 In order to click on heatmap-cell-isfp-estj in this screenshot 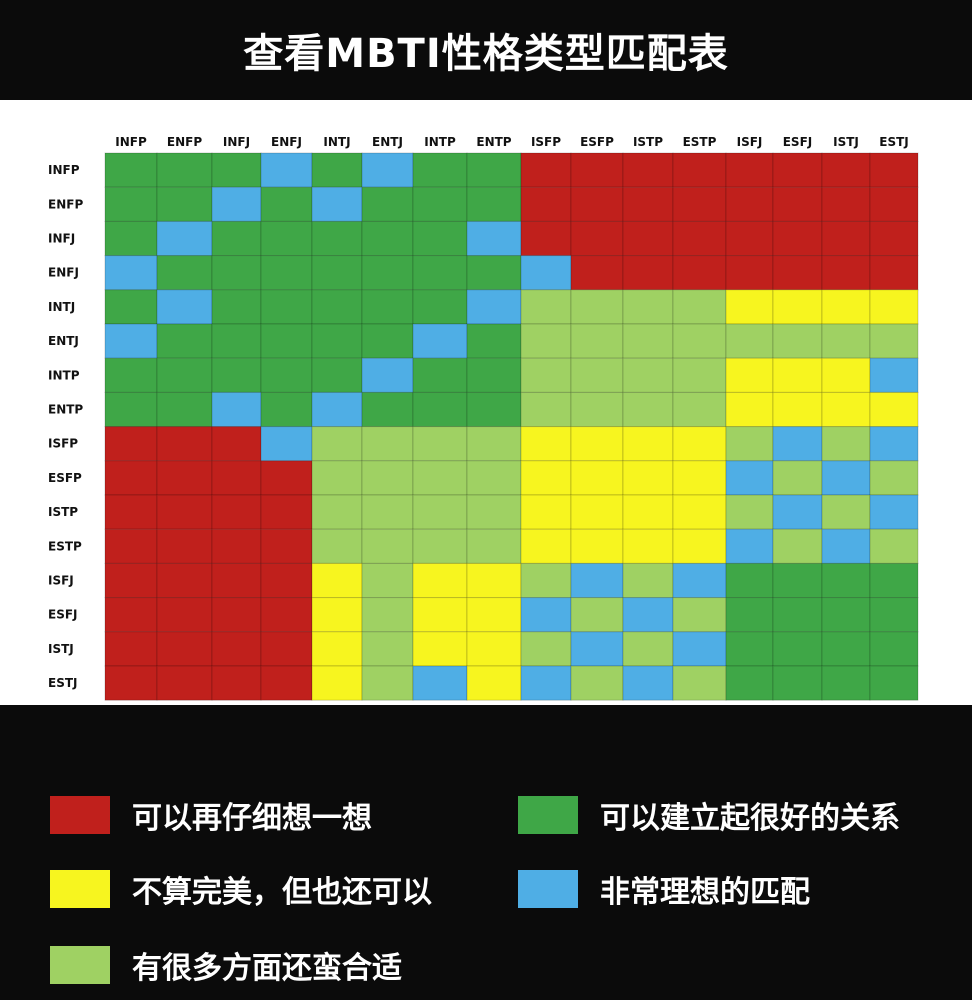, I will do `click(894, 444)`.